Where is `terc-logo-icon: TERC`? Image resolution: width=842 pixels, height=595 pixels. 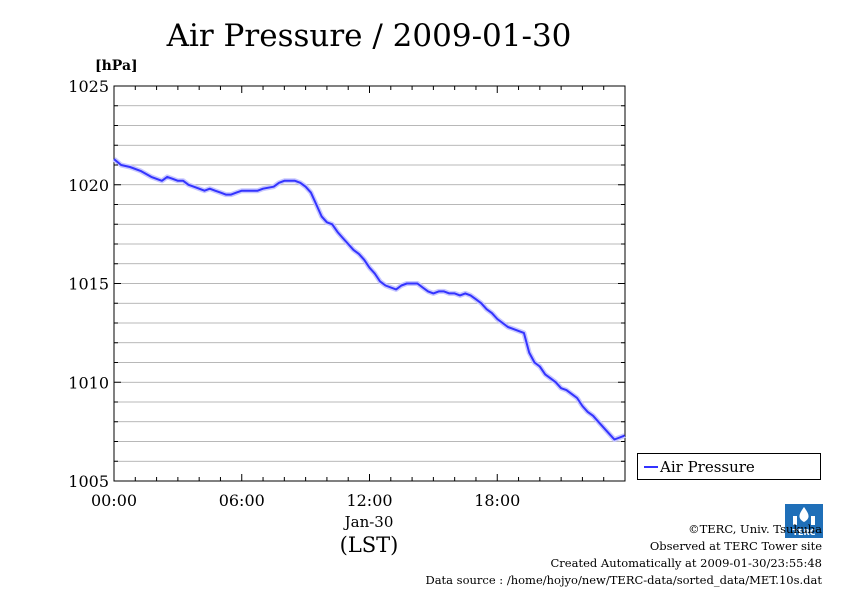 terc-logo-icon: TERC is located at coordinates (804, 521).